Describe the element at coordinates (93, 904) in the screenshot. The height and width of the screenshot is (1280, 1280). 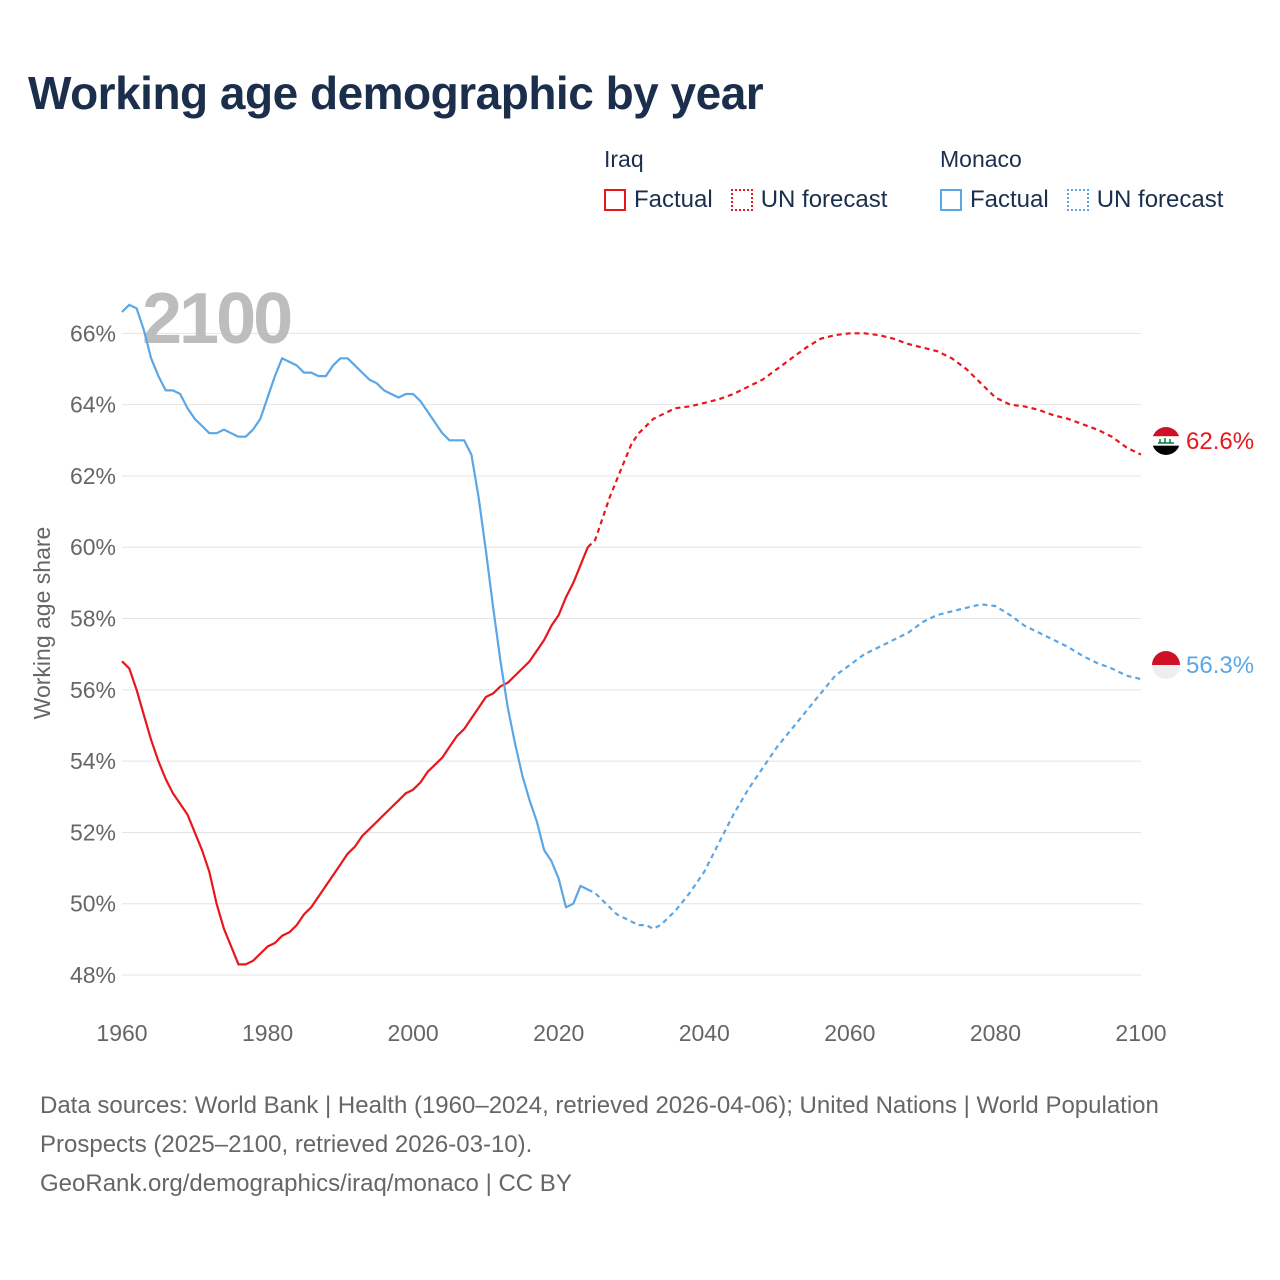
I see `y-tick-label: 50%` at that location.